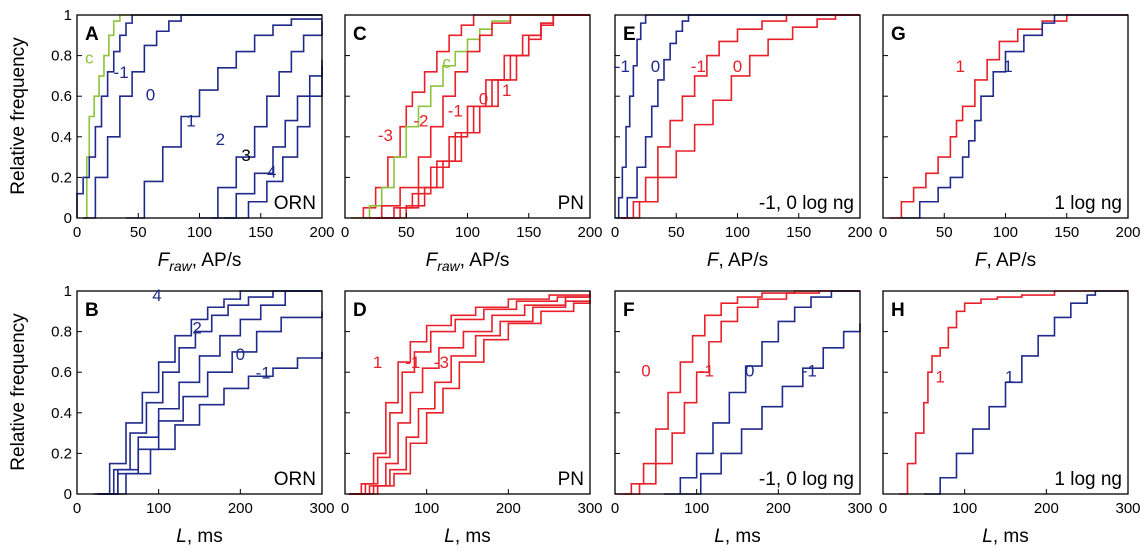 Image resolution: width=1147 pixels, height=554 pixels. What do you see at coordinates (18, 392) in the screenshot?
I see `y-axis-label-bottom: Relative frequency` at bounding box center [18, 392].